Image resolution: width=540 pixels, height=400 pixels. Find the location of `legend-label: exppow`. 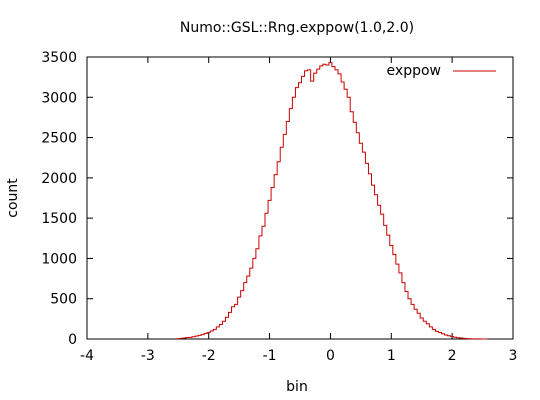

legend-label: exppow is located at coordinates (414, 71).